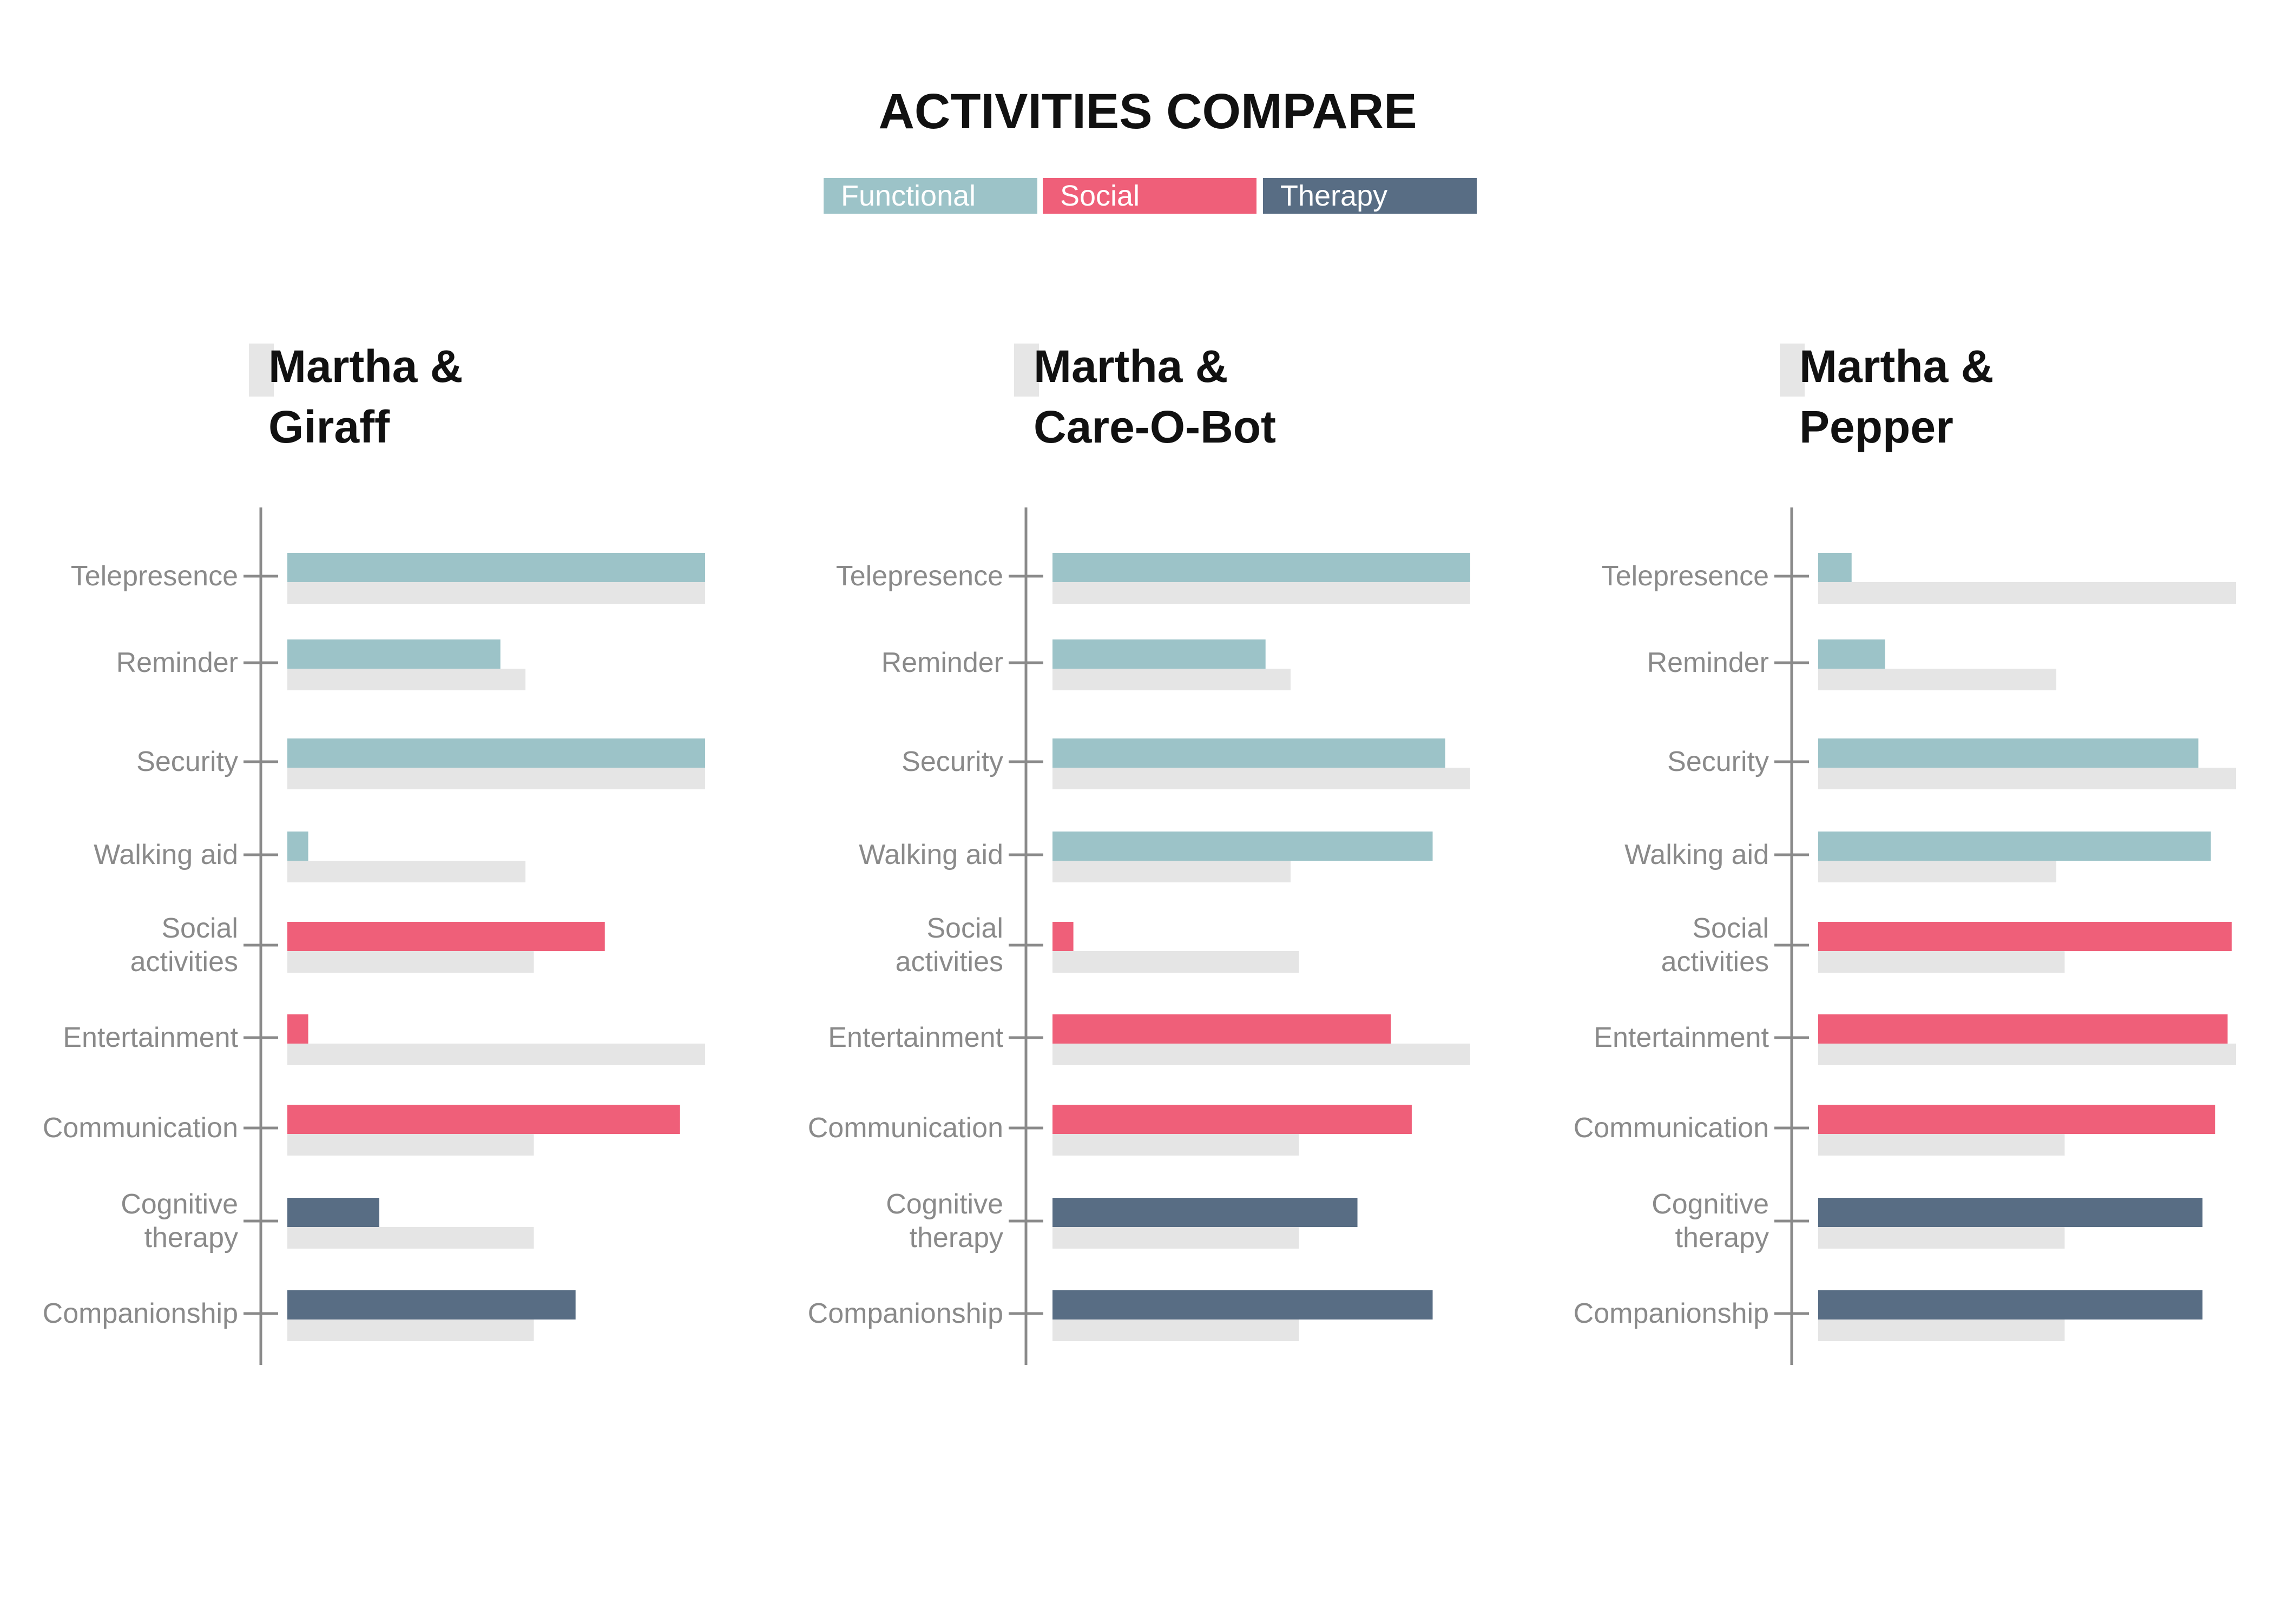 Image resolution: width=2296 pixels, height=1623 pixels. What do you see at coordinates (949, 962) in the screenshot?
I see `category-label: activities` at bounding box center [949, 962].